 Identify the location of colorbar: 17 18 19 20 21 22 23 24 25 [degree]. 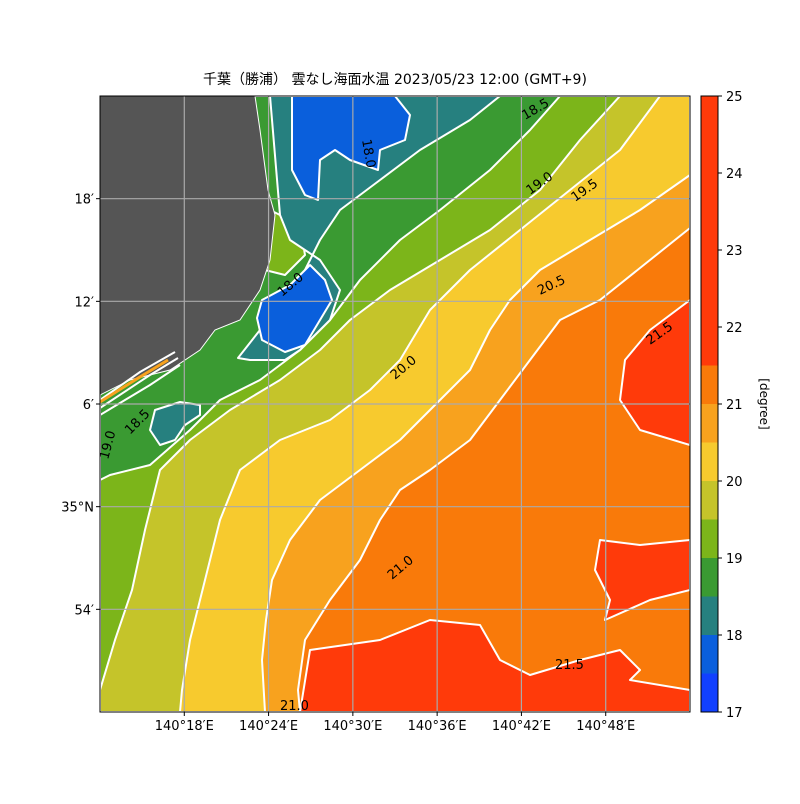
(735, 405).